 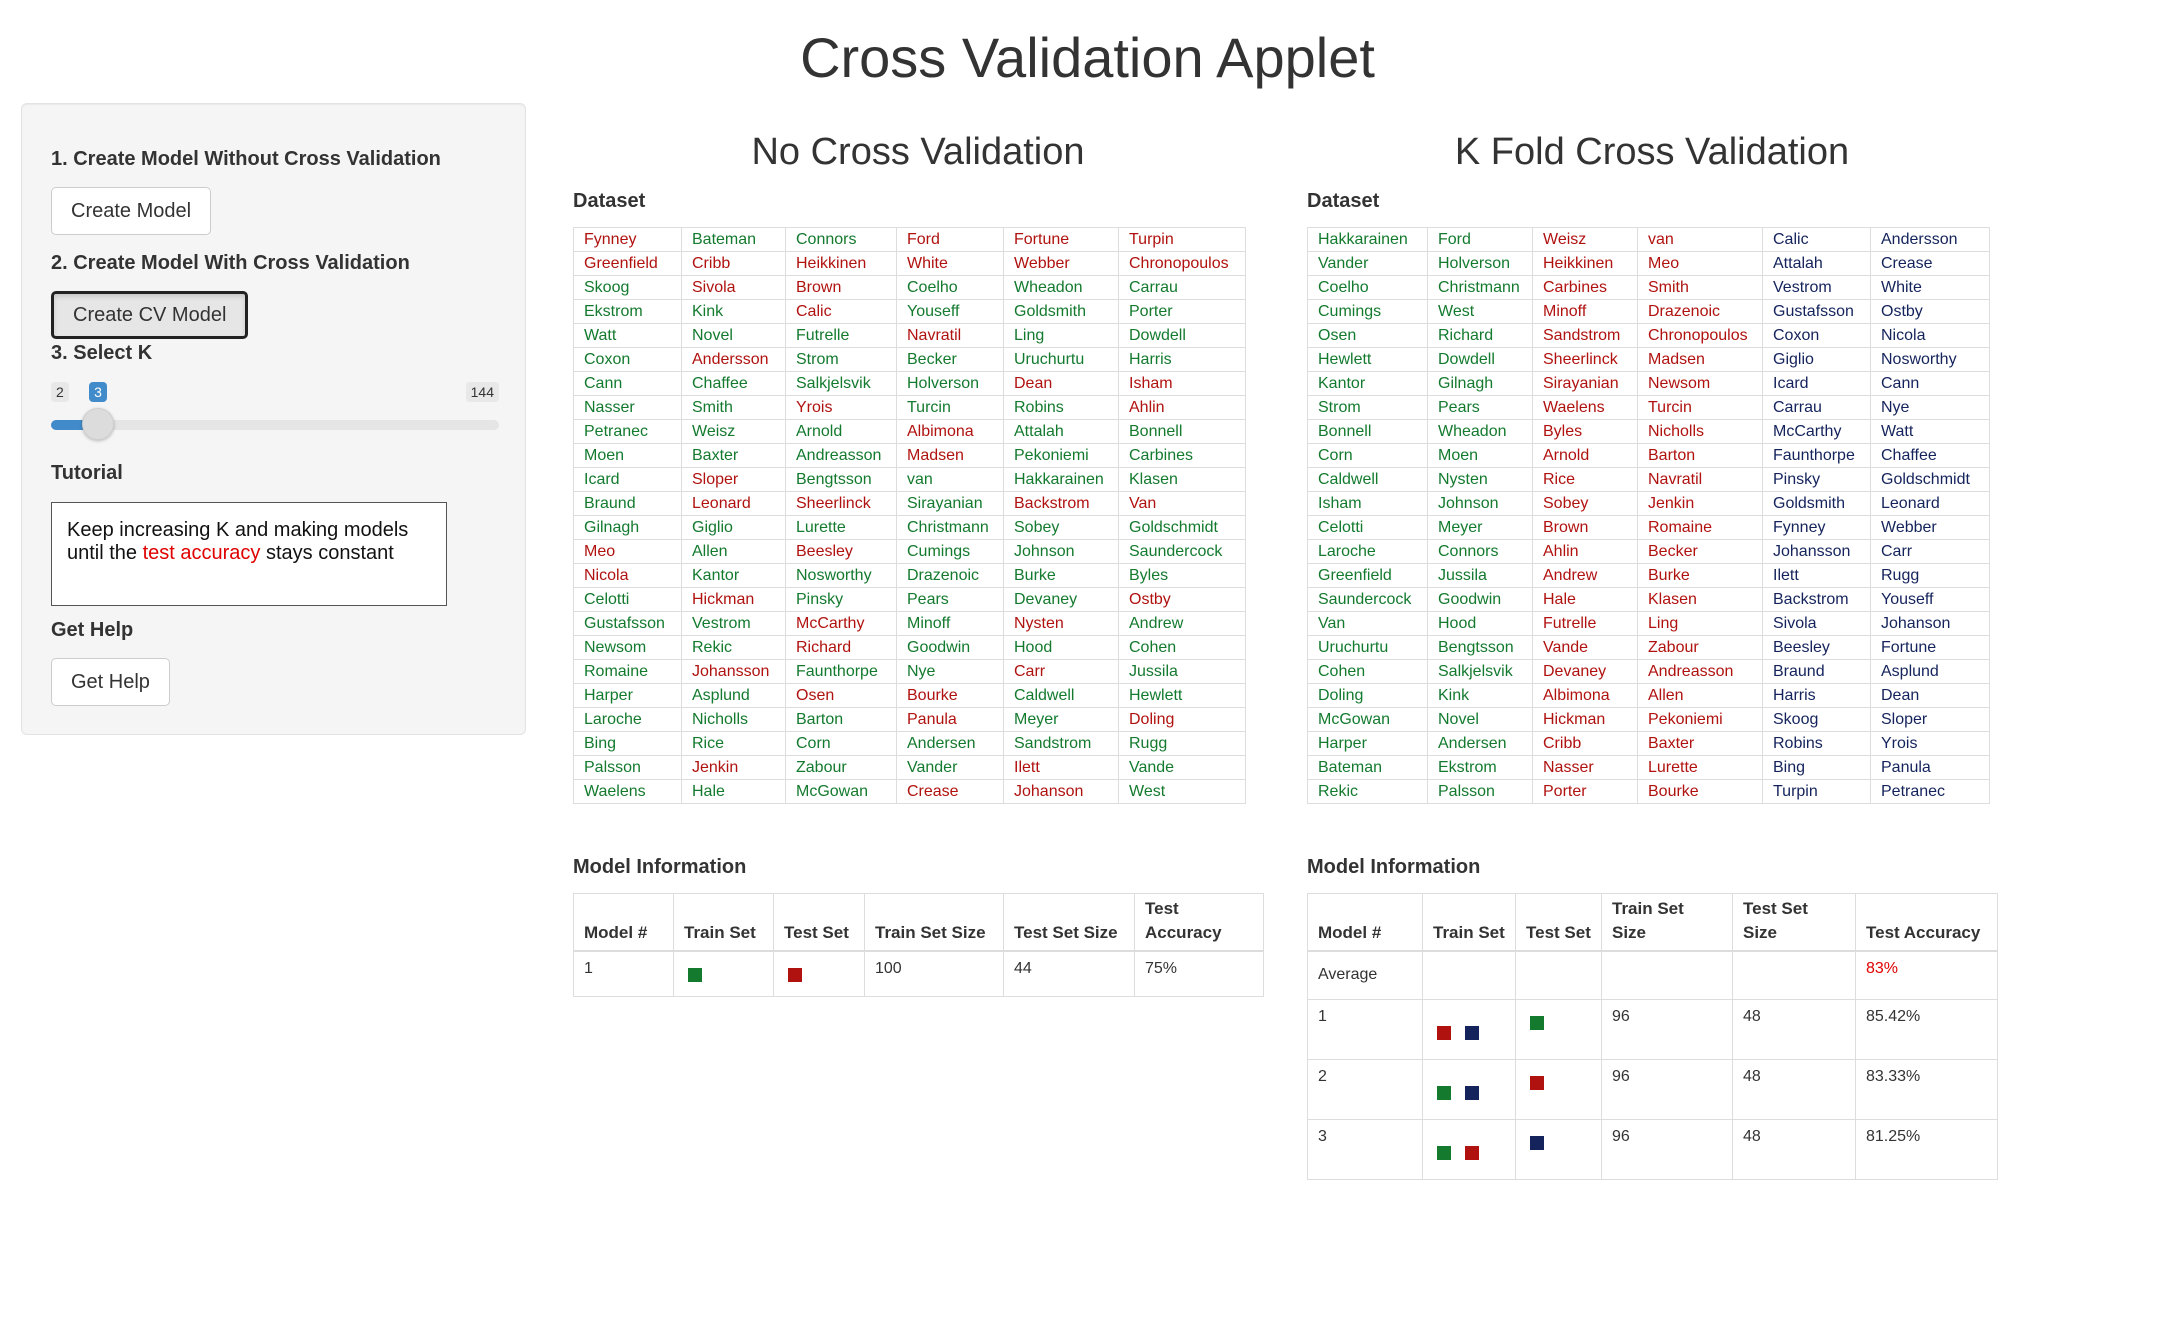 I want to click on average-empty-cell, so click(x=1558, y=975).